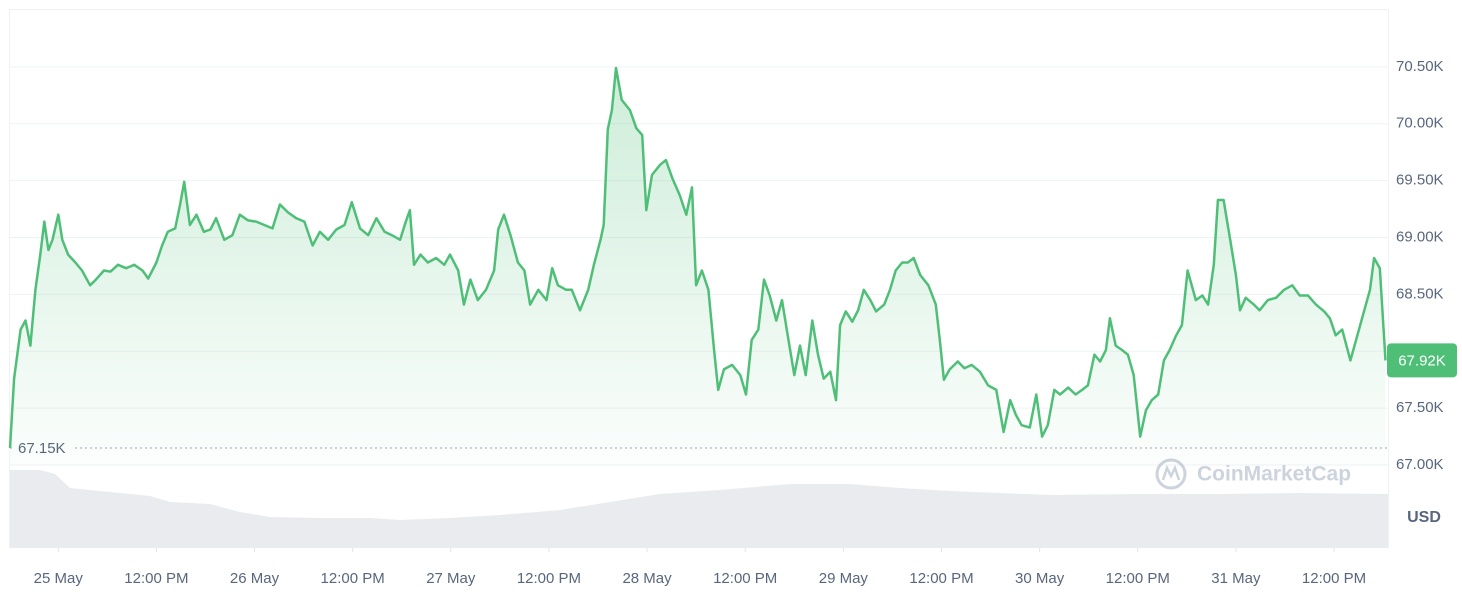 The width and height of the screenshot is (1462, 610). I want to click on current-price-label: 67.92K, so click(1422, 360).